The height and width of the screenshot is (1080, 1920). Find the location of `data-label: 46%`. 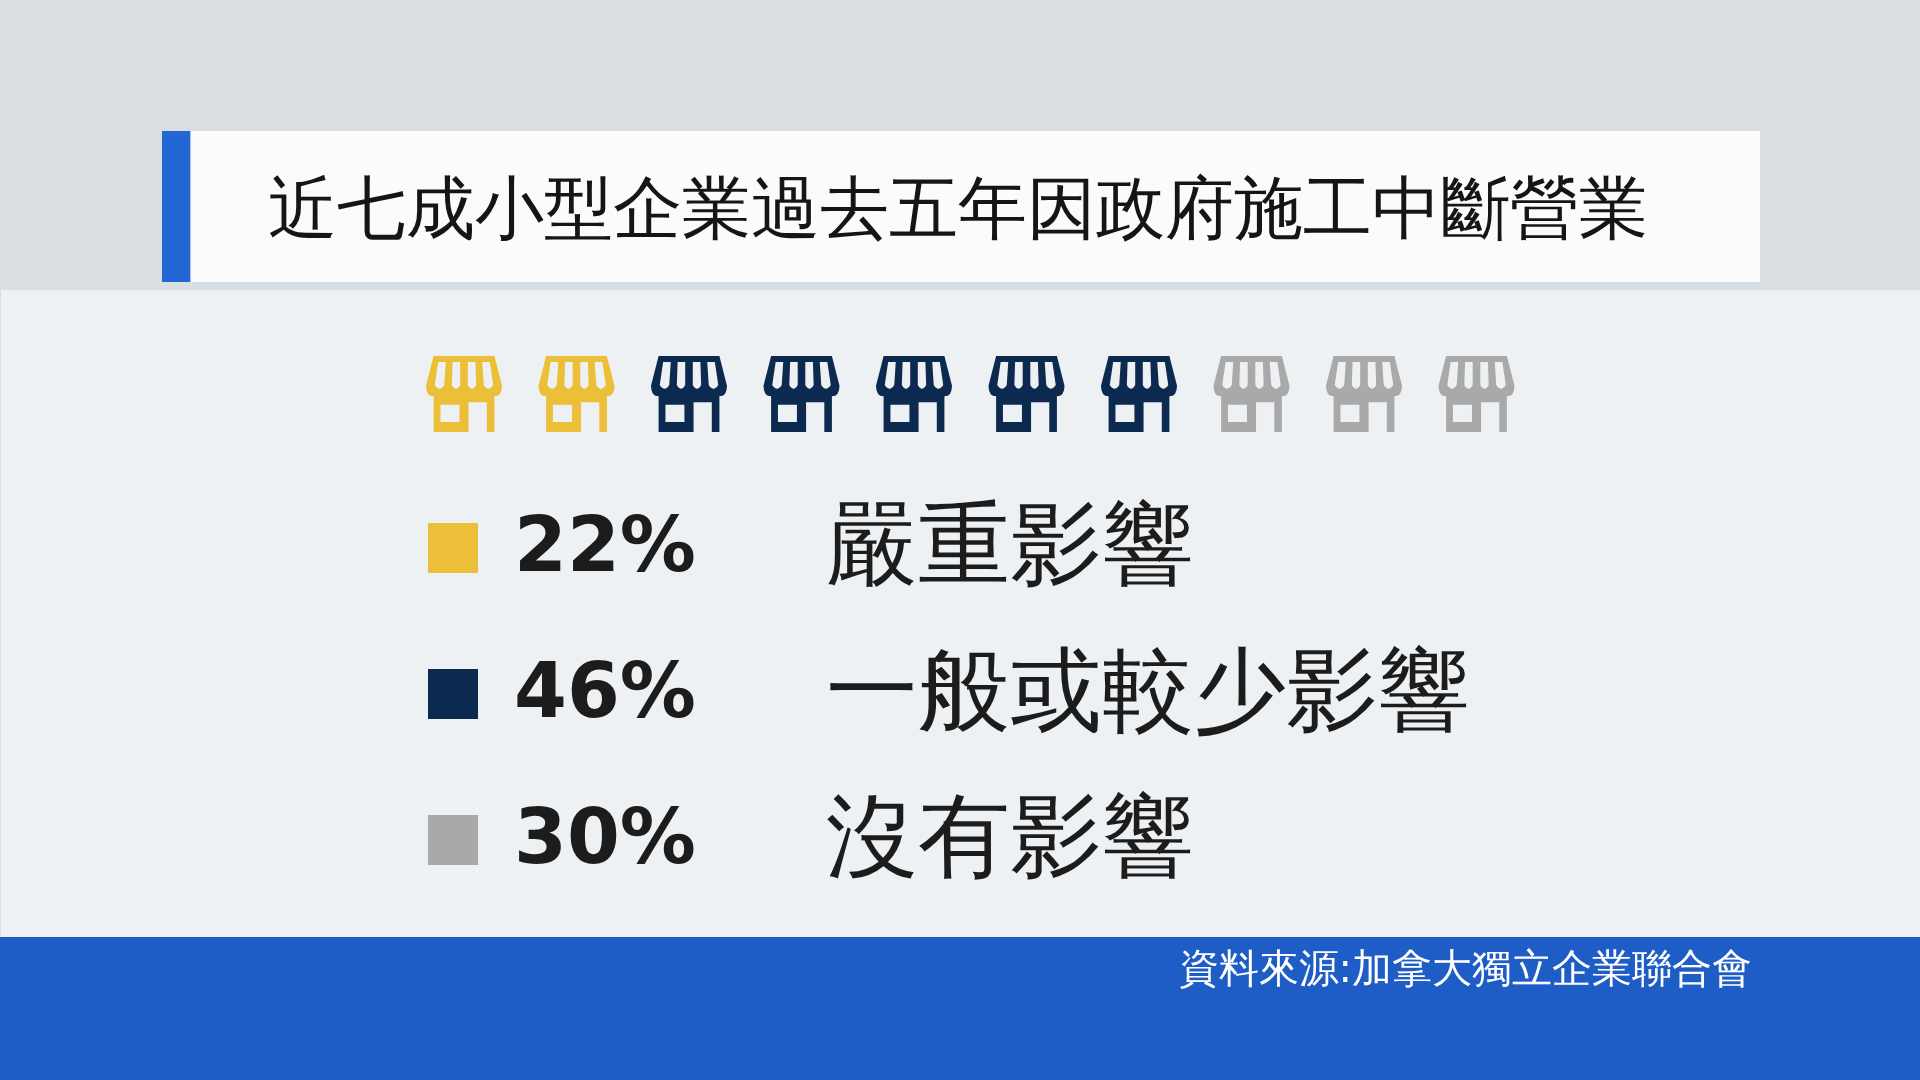

data-label: 46% is located at coordinates (605, 690).